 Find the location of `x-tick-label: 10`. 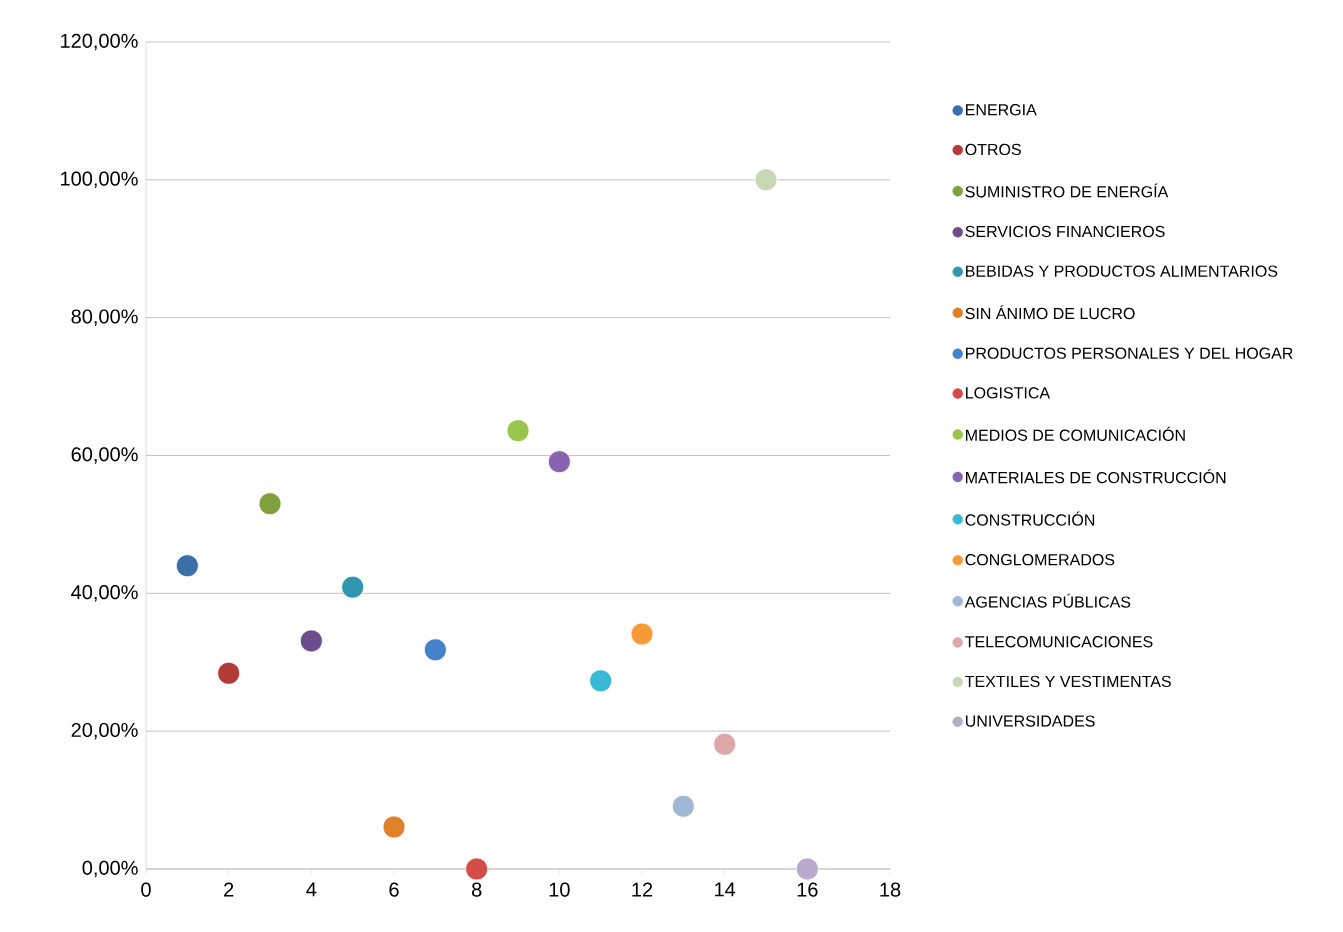

x-tick-label: 10 is located at coordinates (559, 889).